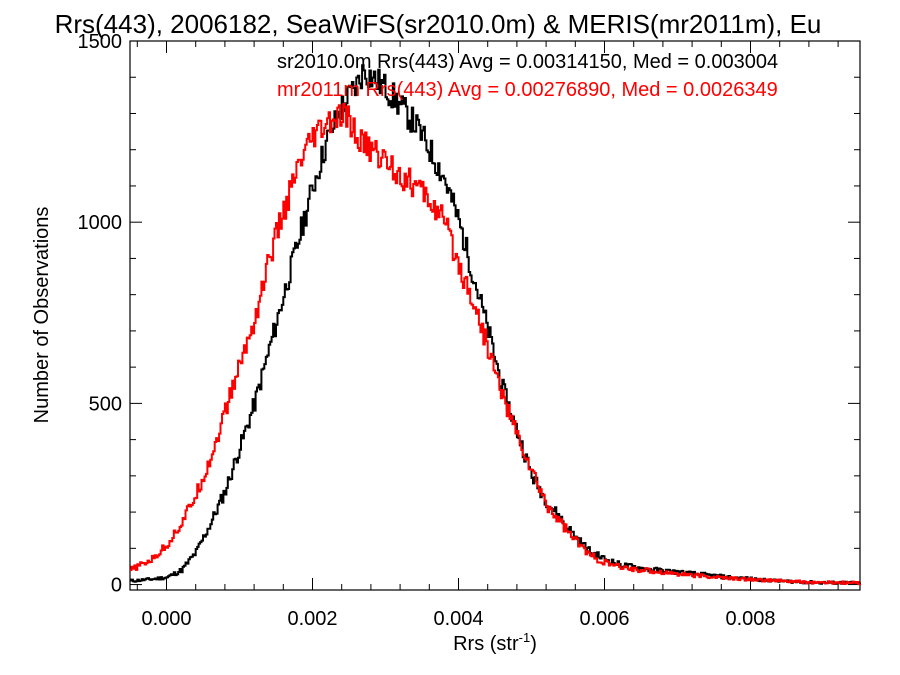  What do you see at coordinates (312, 619) in the screenshot?
I see `x-tick-label: 0.002` at bounding box center [312, 619].